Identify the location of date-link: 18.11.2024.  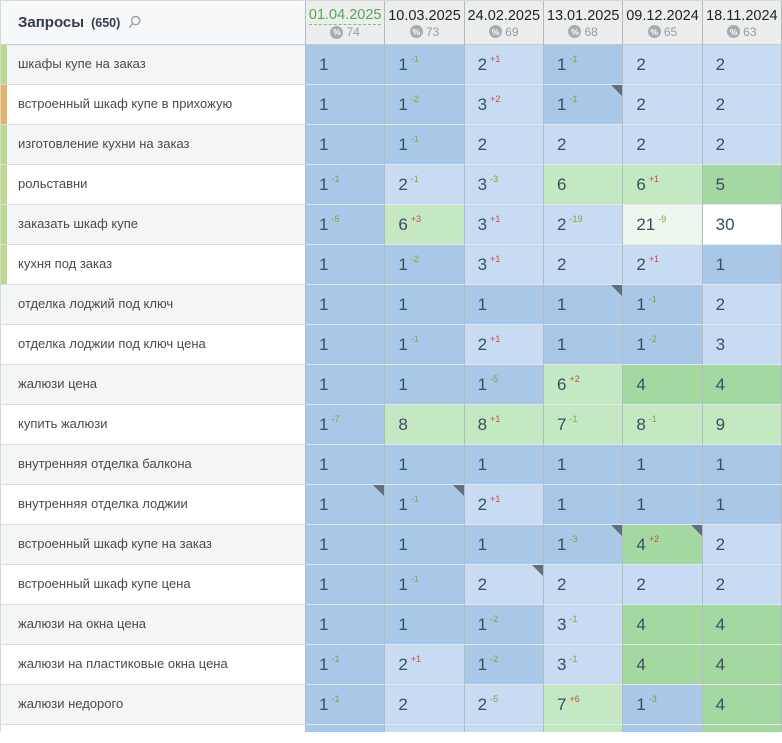
(742, 15).